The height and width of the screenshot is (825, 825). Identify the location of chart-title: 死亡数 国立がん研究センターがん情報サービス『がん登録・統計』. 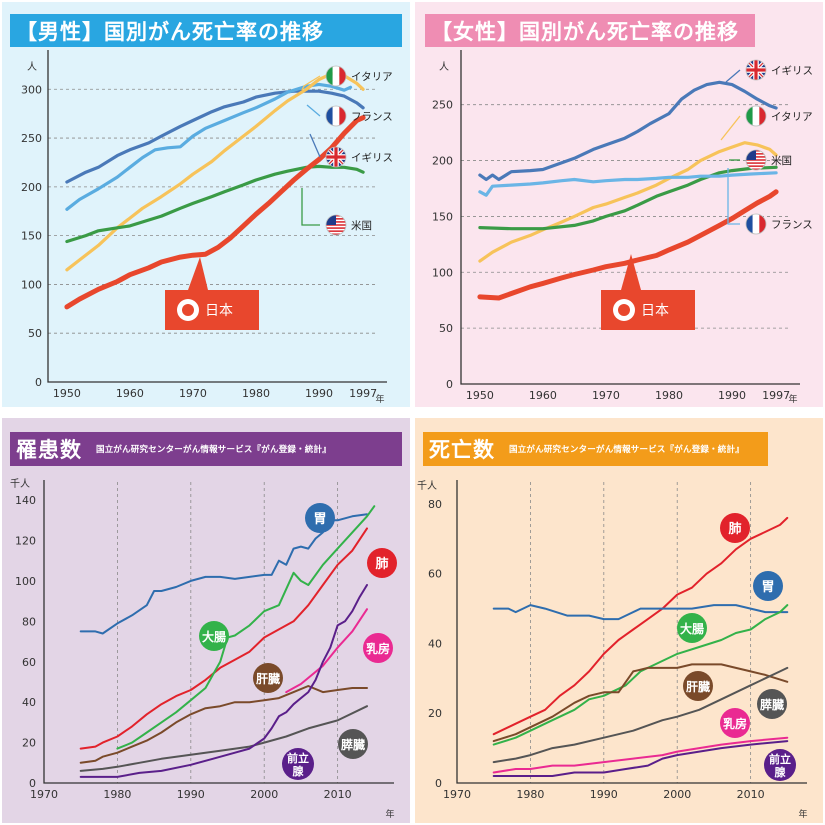
(586, 449).